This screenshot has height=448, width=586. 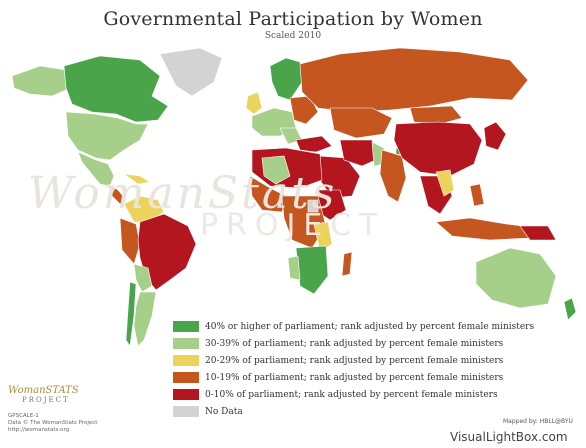 I want to click on region-usa, so click(x=107, y=136).